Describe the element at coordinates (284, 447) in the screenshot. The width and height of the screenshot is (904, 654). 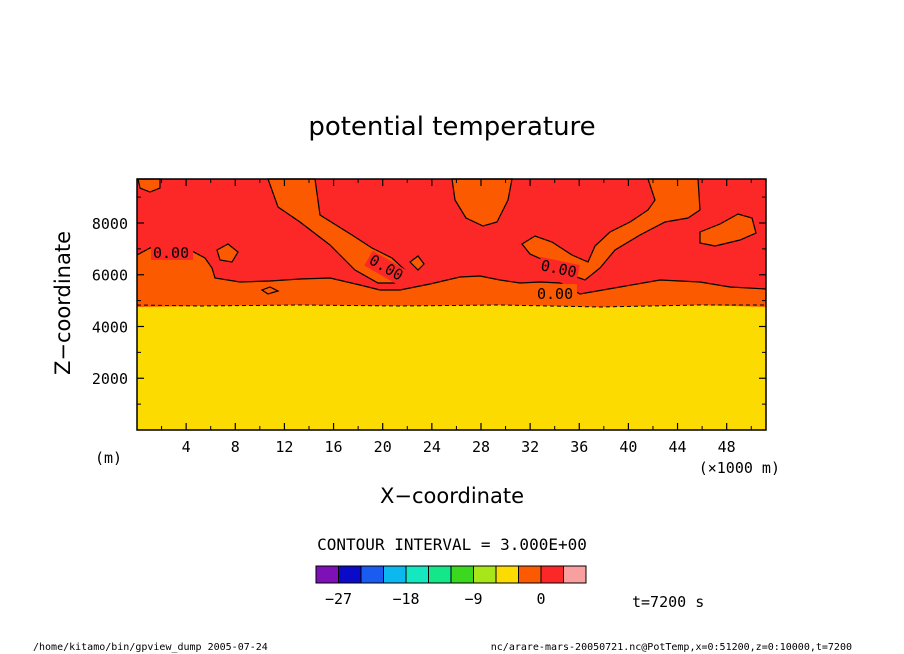
I see `x-tick-label: 12` at that location.